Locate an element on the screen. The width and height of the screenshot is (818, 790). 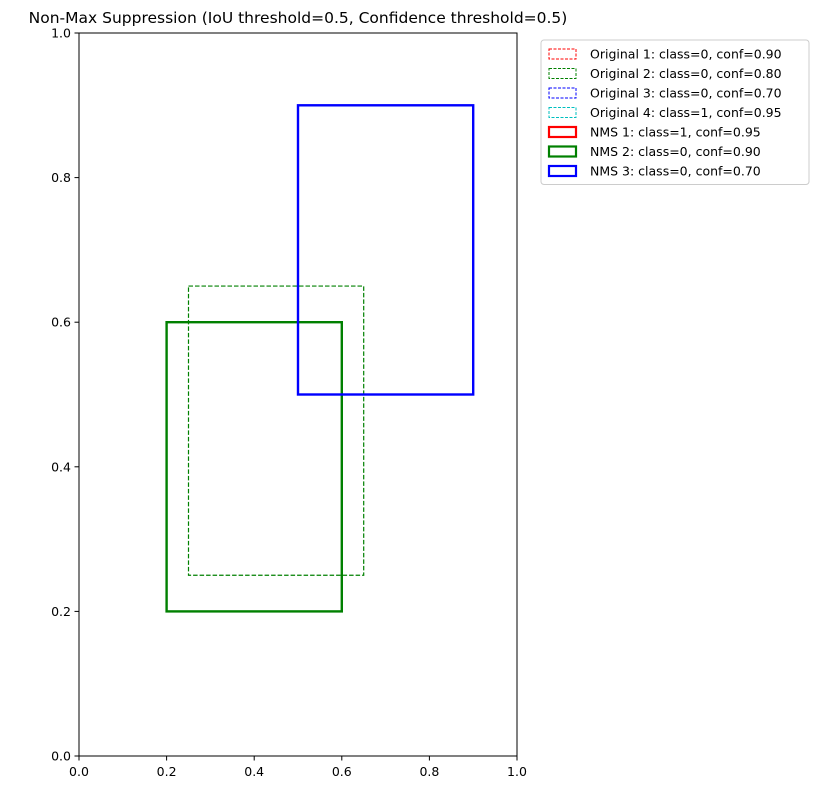
legend-label: NMS 2: class=0, conf=0.90 is located at coordinates (675, 151).